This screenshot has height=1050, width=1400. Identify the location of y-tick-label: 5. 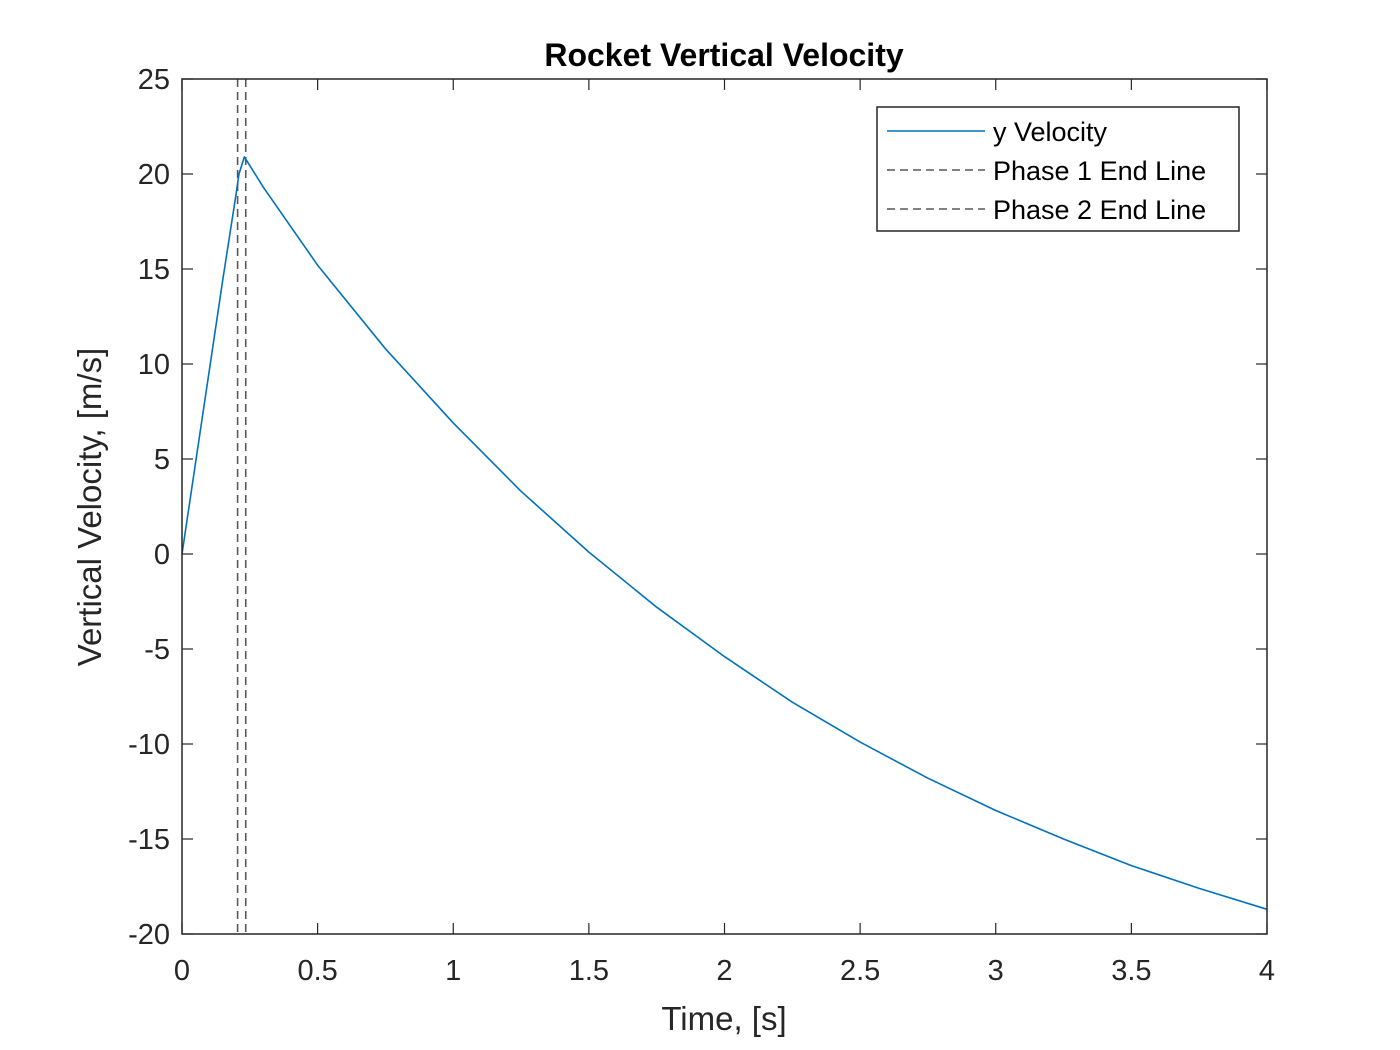
(162, 460).